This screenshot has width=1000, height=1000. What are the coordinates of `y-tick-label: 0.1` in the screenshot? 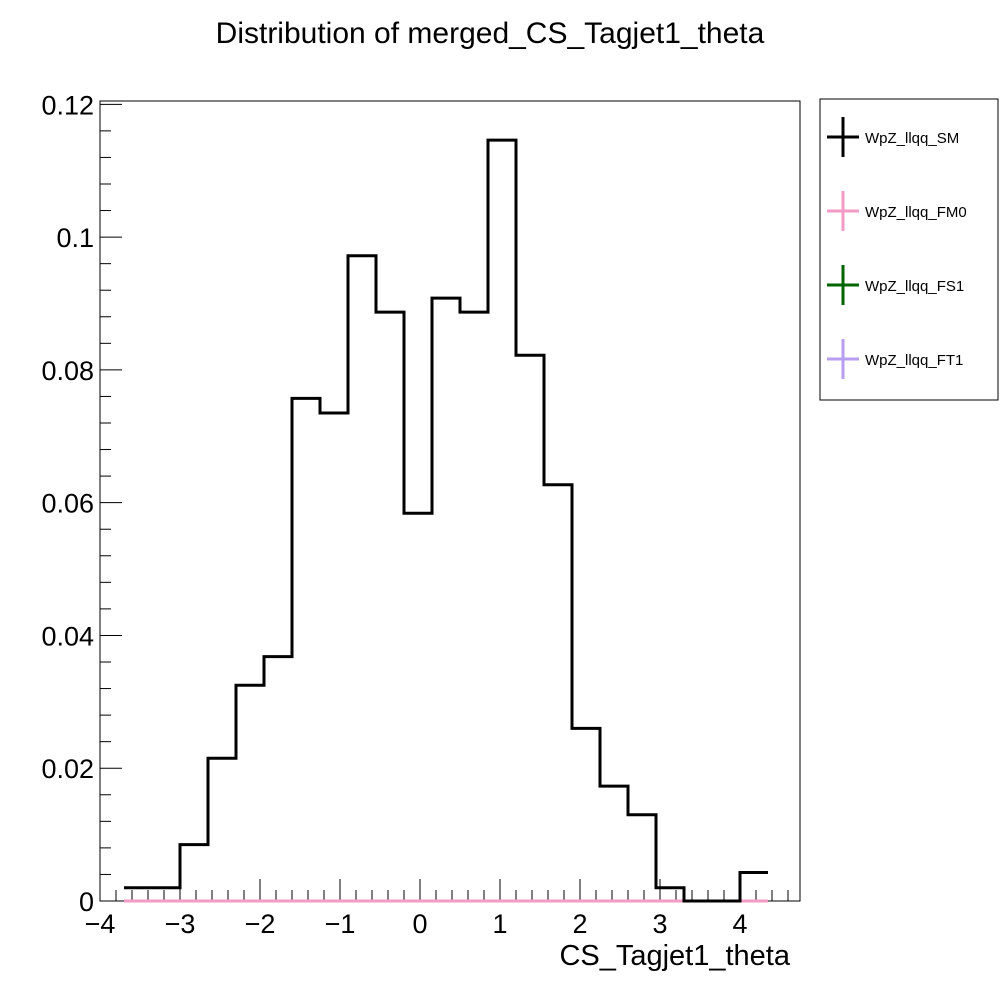 It's located at (75, 238).